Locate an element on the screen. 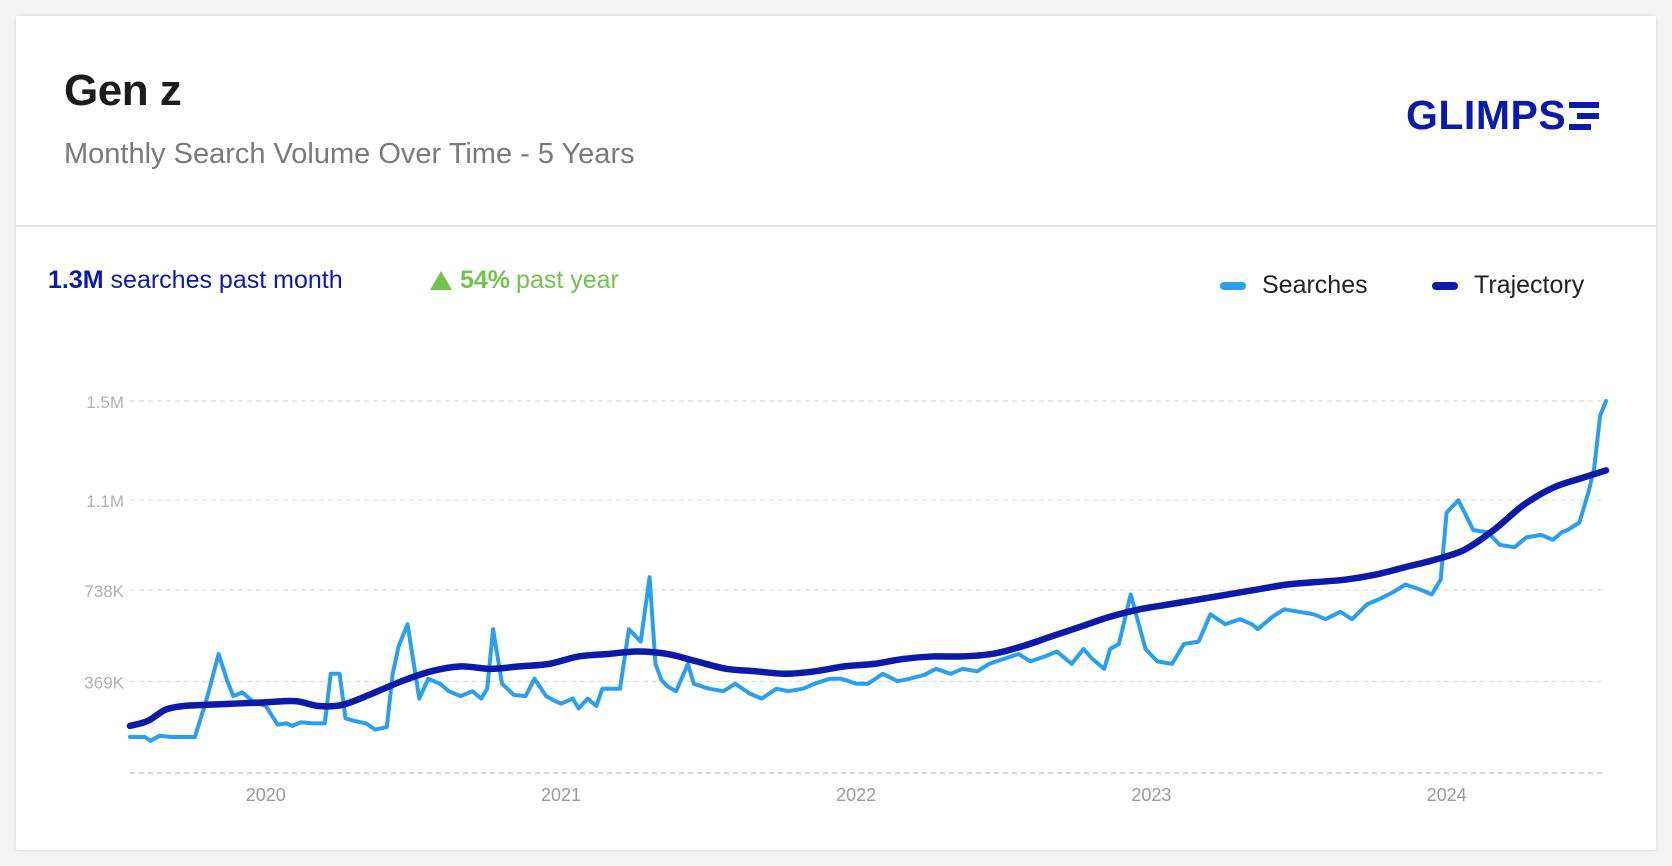  x-tick-label: 2021 is located at coordinates (561, 795).